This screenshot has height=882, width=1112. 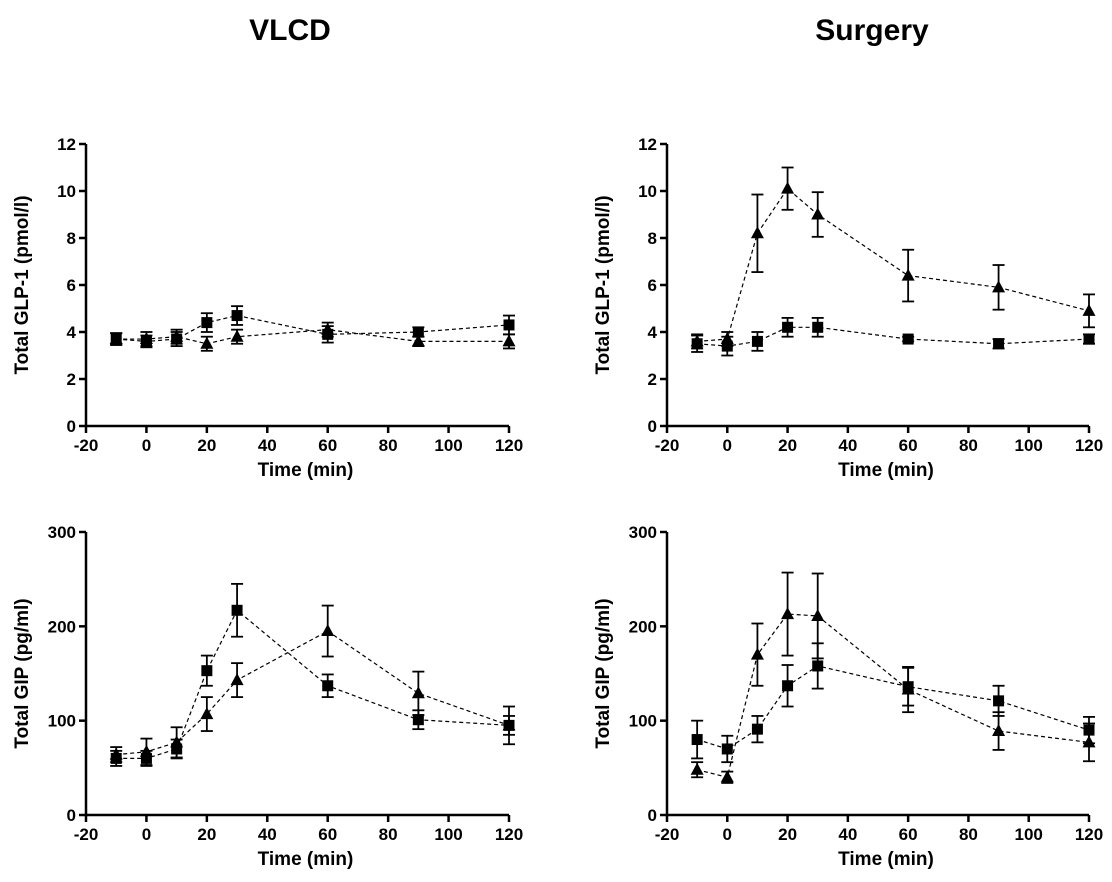 I want to click on y-tick-label: 100, so click(x=643, y=721).